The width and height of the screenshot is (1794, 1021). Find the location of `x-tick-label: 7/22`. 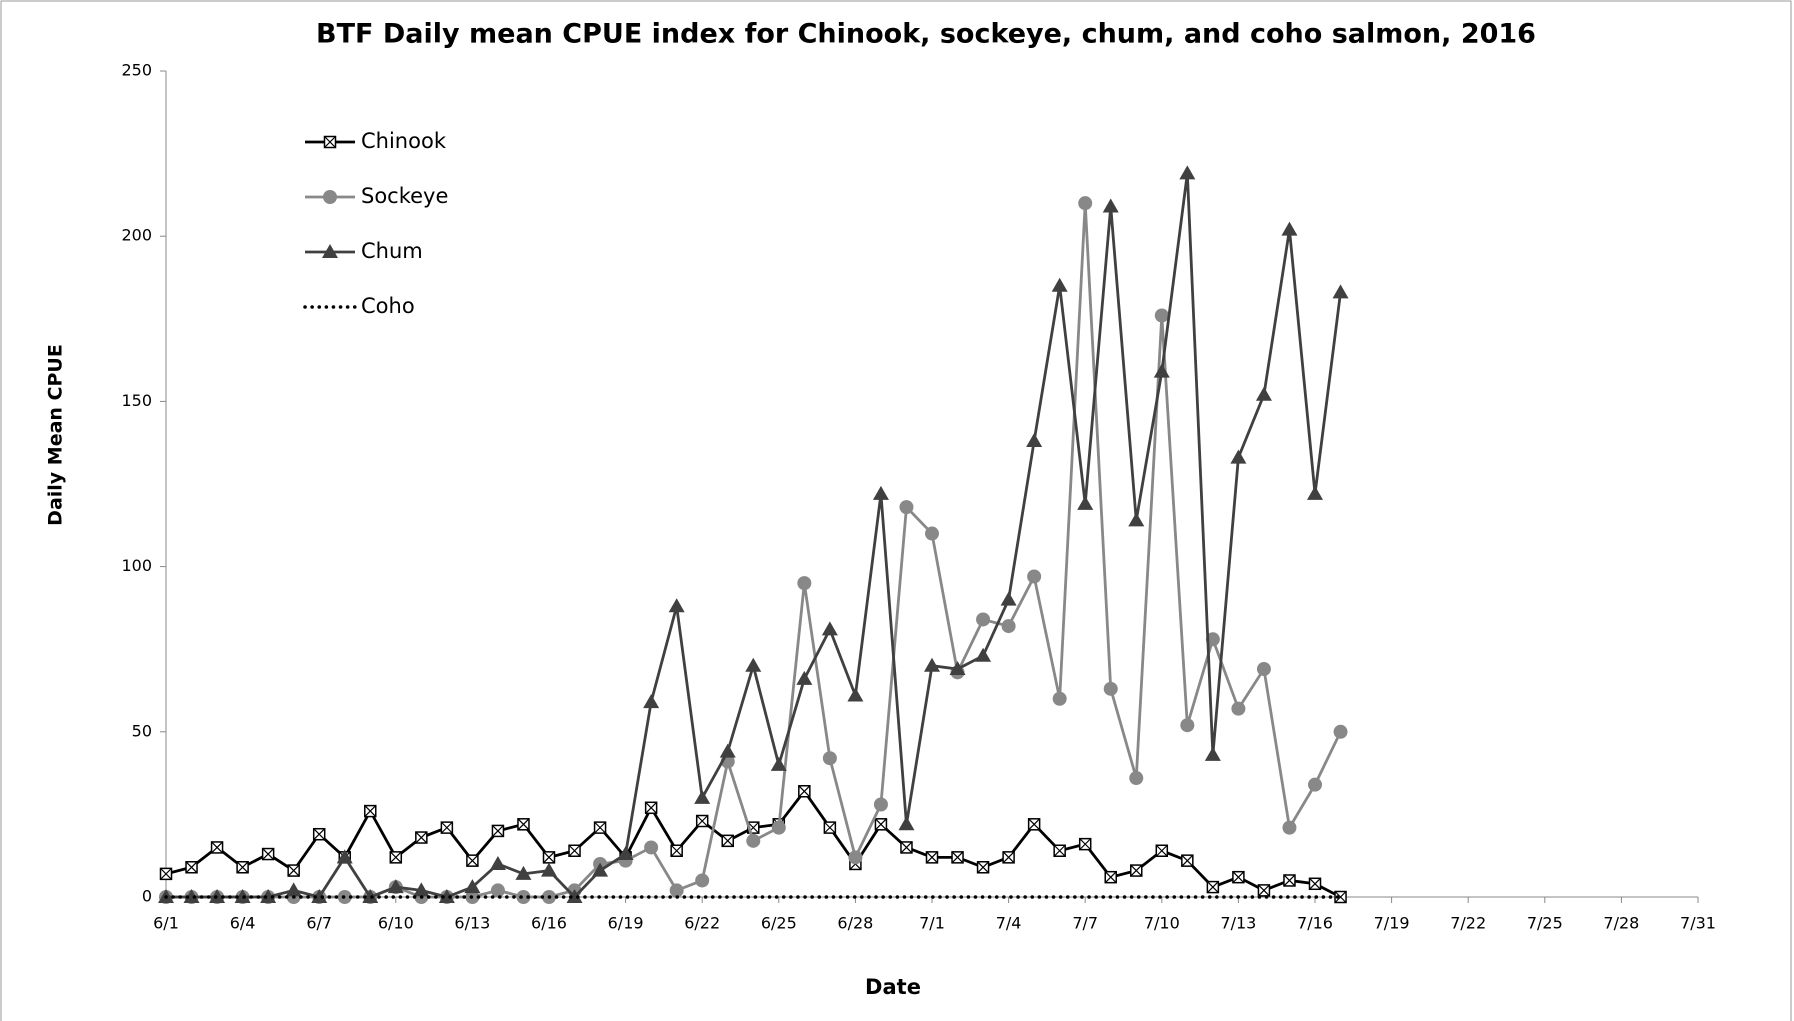

x-tick-label: 7/22 is located at coordinates (1468, 923).